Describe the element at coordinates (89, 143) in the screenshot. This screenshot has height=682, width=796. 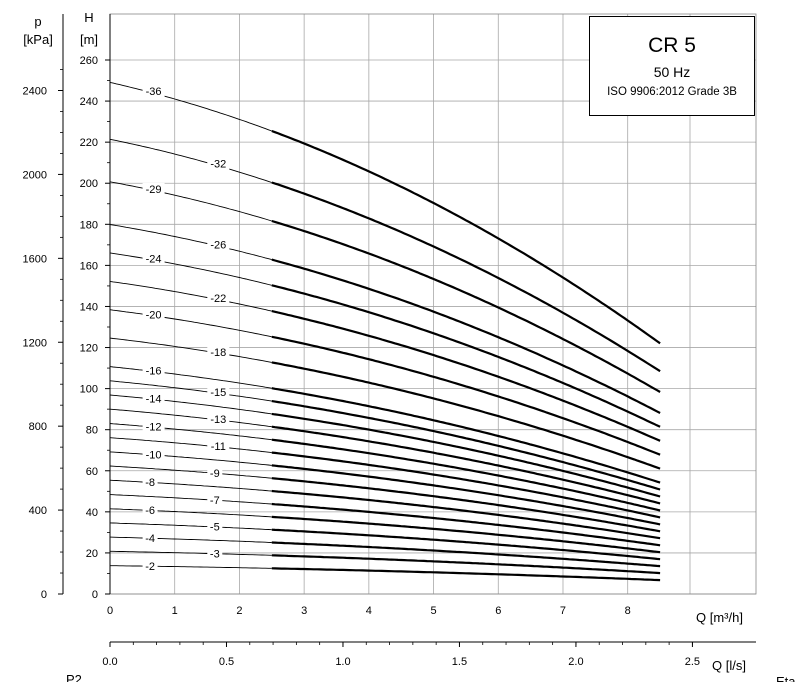
I see `h-tick-label: 220` at that location.